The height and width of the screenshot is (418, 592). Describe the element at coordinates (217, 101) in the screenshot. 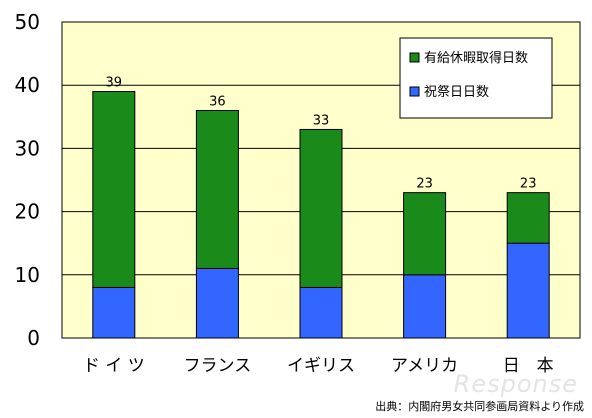

I see `data-label: 36` at that location.